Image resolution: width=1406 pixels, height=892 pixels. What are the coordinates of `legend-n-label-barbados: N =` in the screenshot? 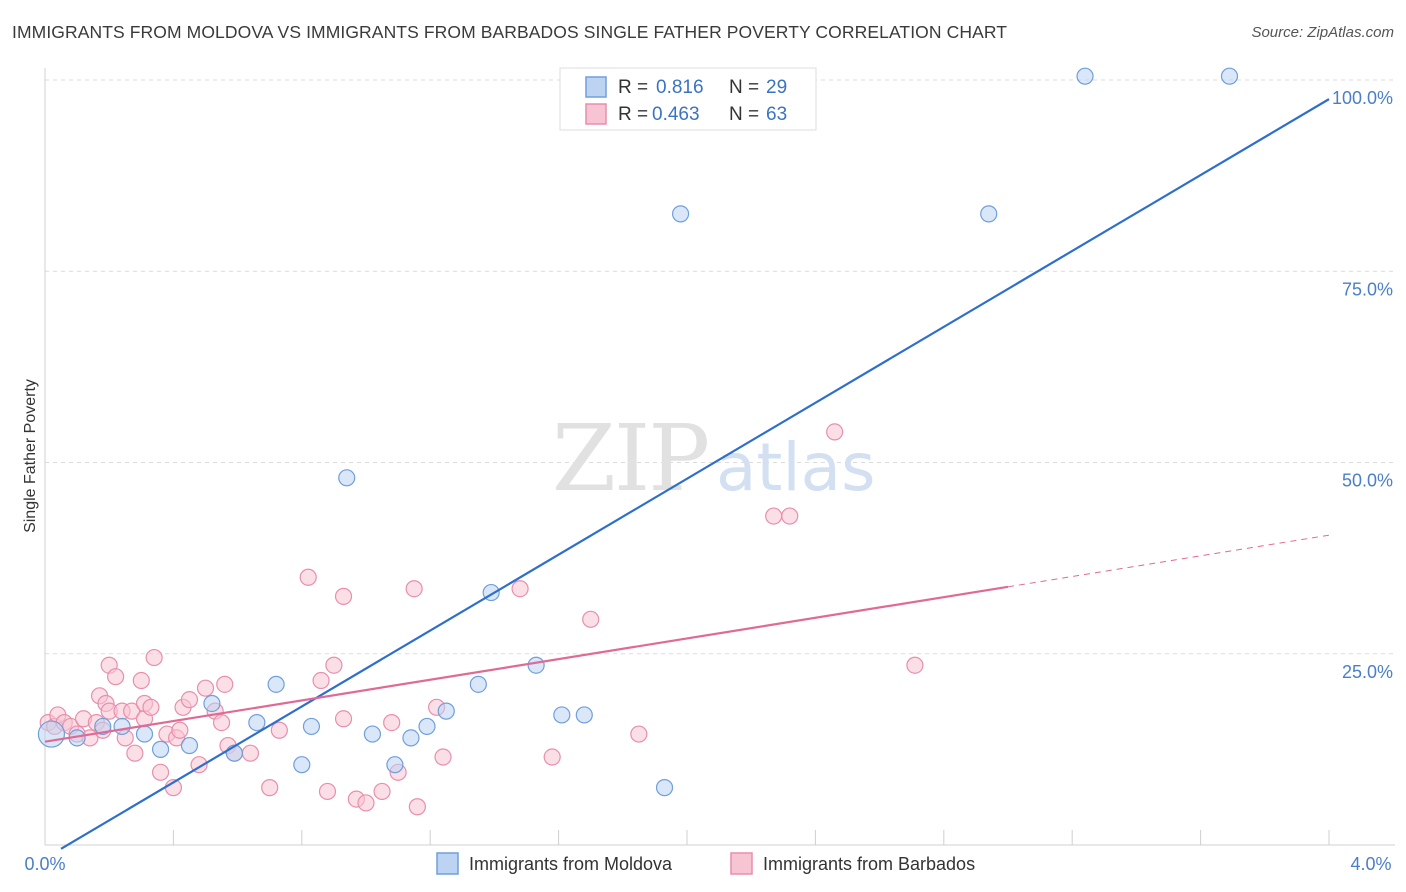 It's located at (744, 114).